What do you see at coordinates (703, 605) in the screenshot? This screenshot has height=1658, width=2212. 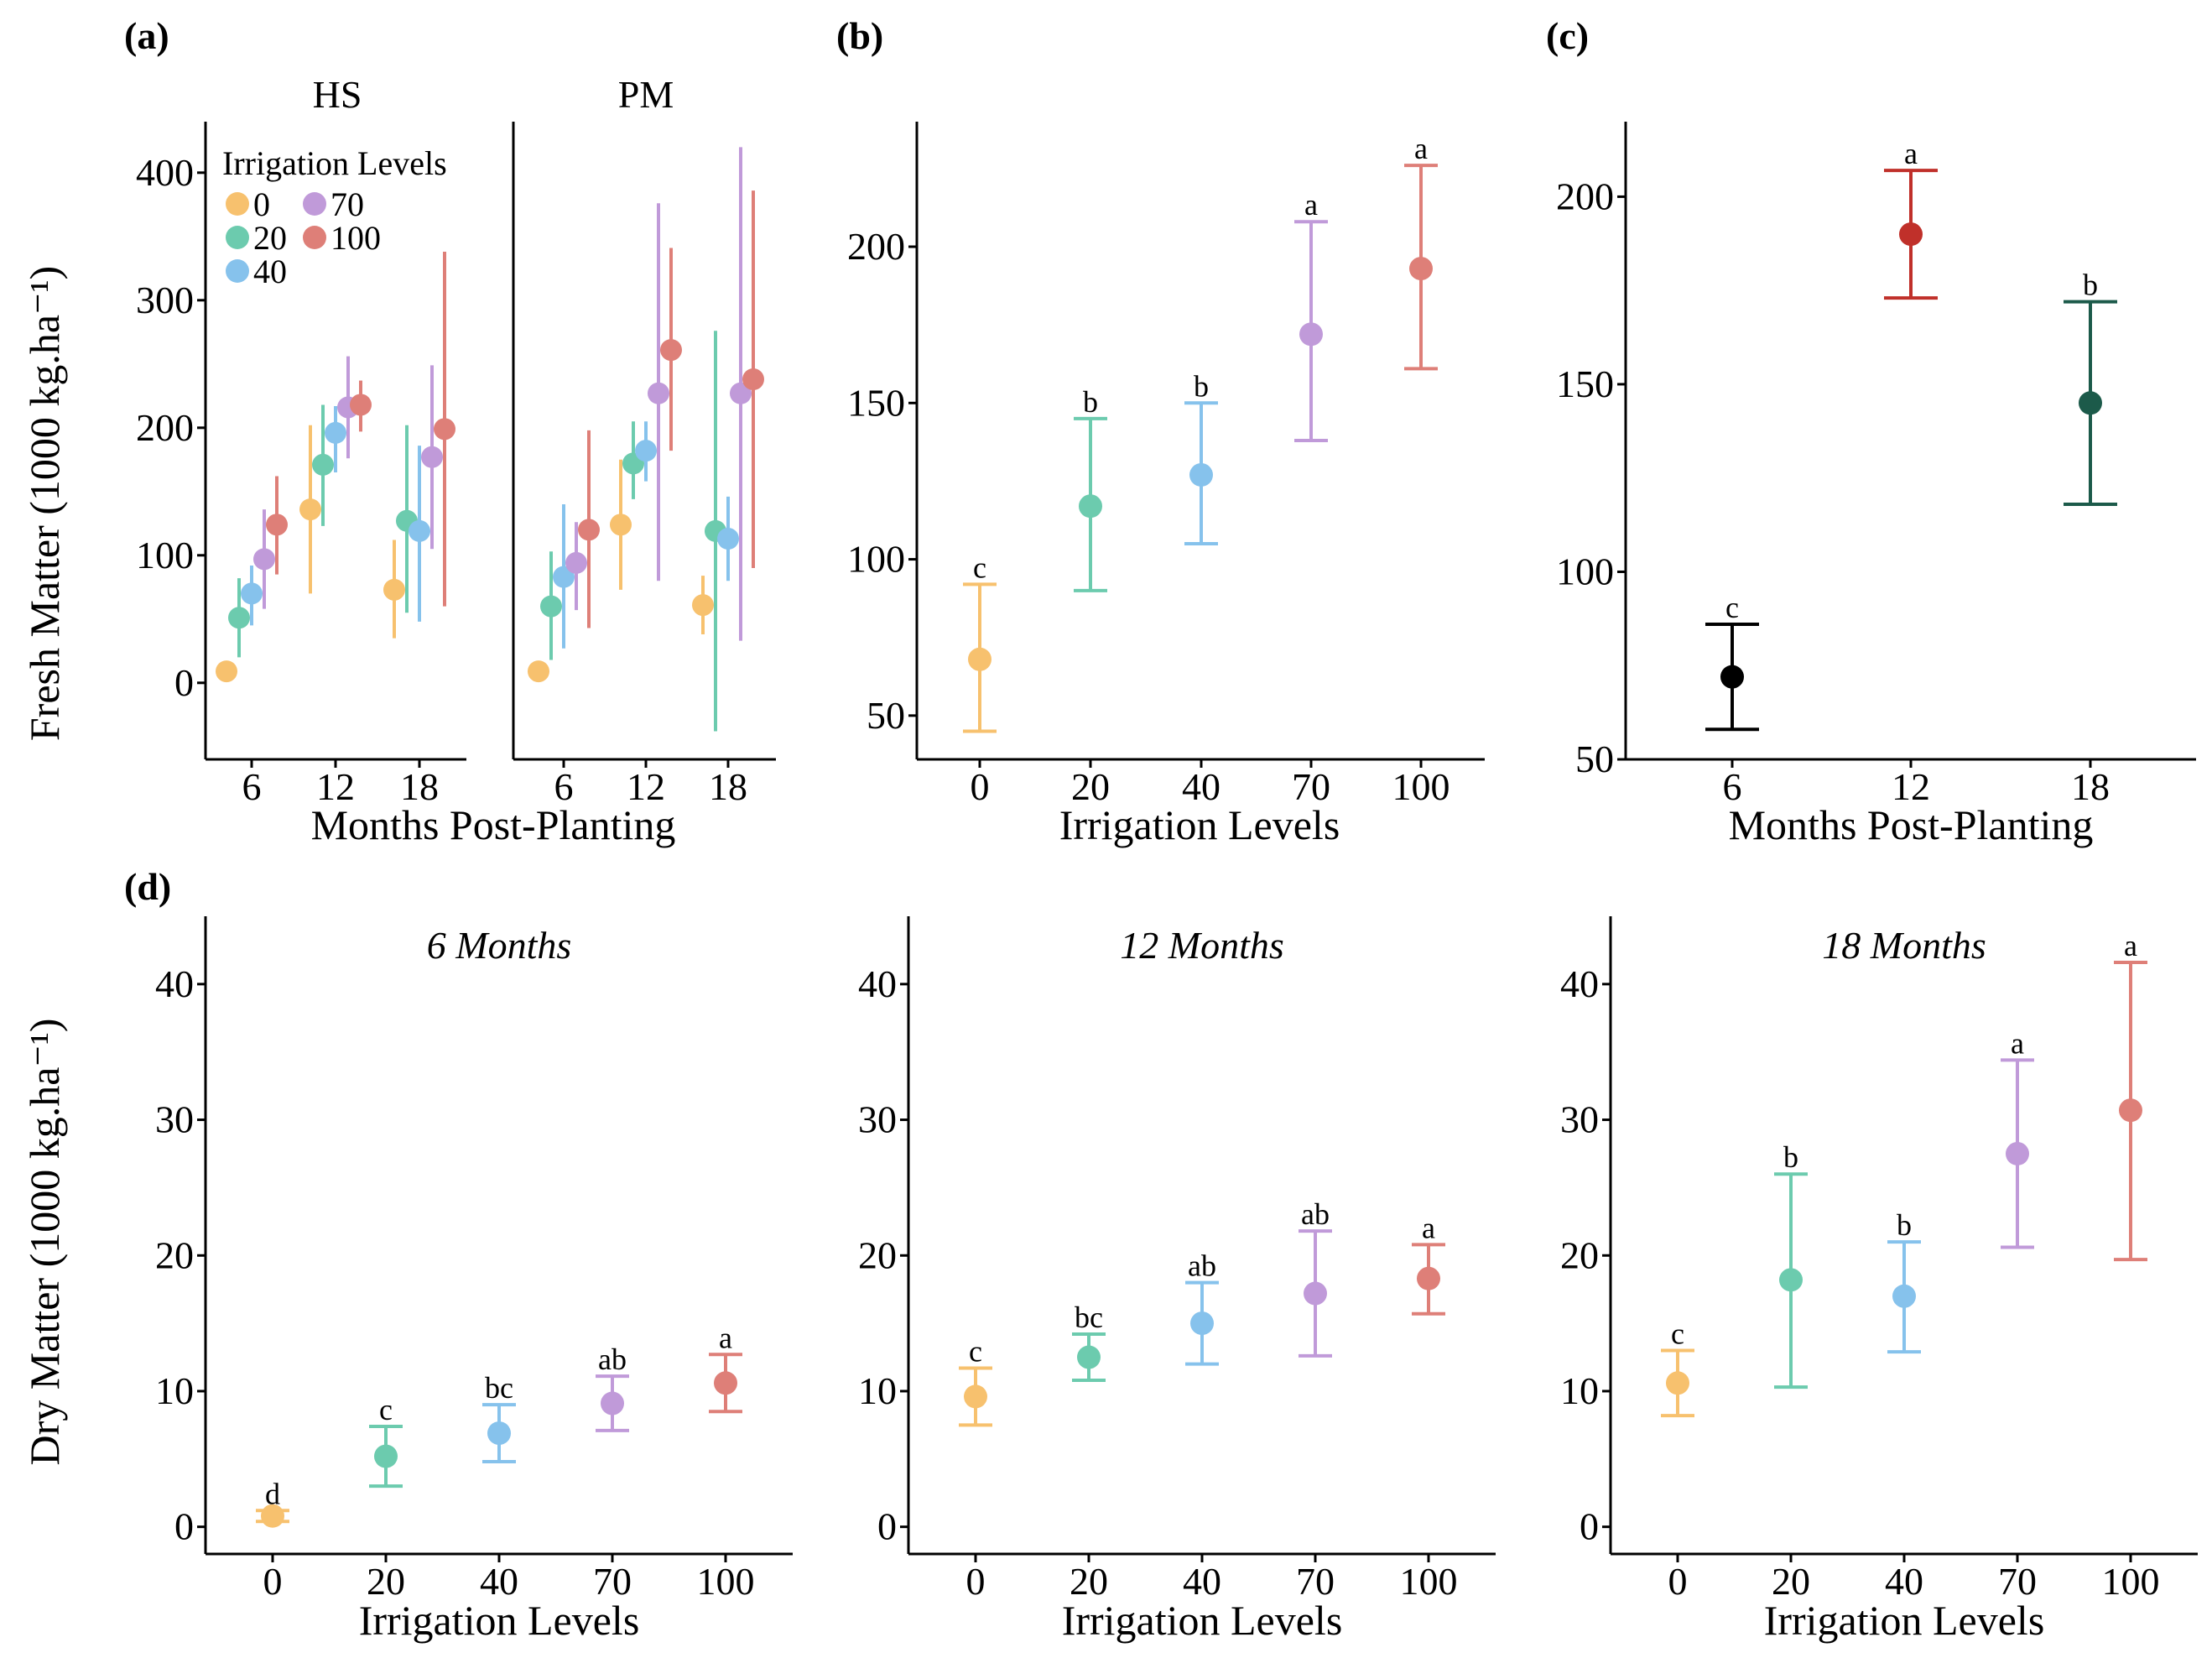 I see `panel-a-pm-m18-l0-point` at bounding box center [703, 605].